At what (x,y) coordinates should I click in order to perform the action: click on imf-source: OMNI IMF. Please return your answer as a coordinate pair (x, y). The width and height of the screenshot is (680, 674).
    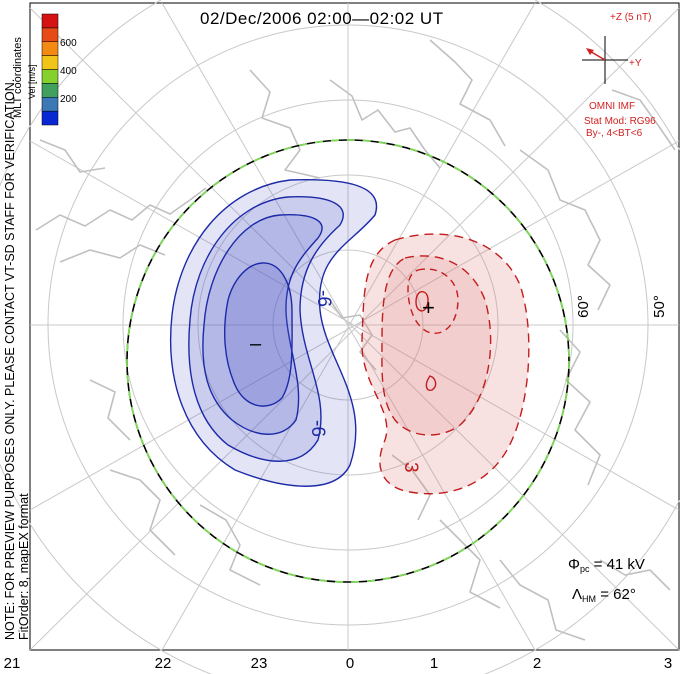
    Looking at the image, I should click on (612, 106).